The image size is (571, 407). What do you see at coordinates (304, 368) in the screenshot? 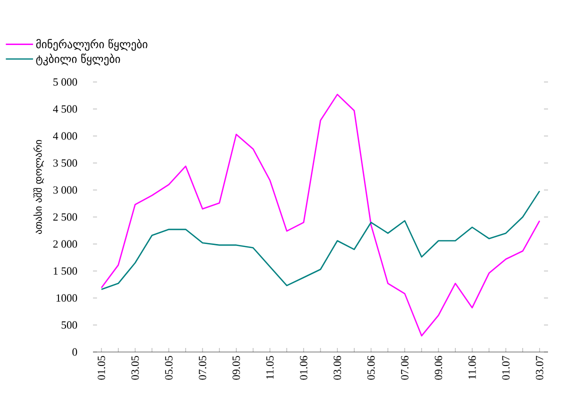
I see `x-tick-label: 01.06` at bounding box center [304, 368].